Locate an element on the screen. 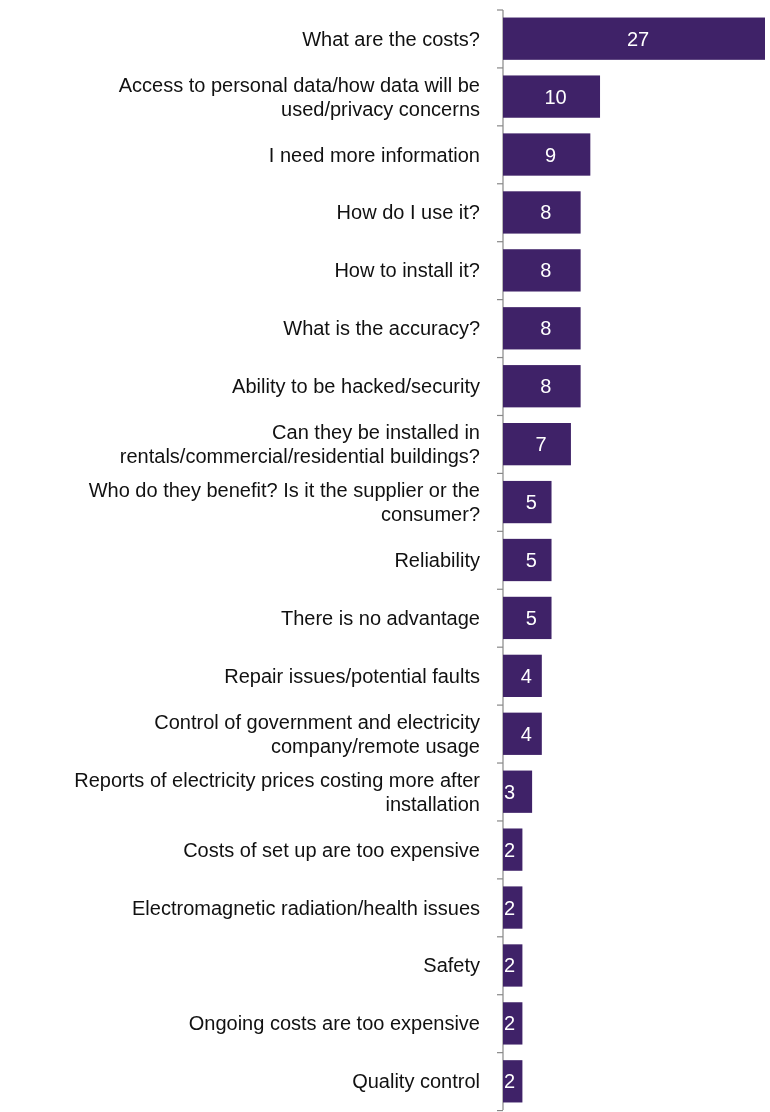 The width and height of the screenshot is (770, 1112). y-tick-label: Costs of set up are too expensive is located at coordinates (331, 849).